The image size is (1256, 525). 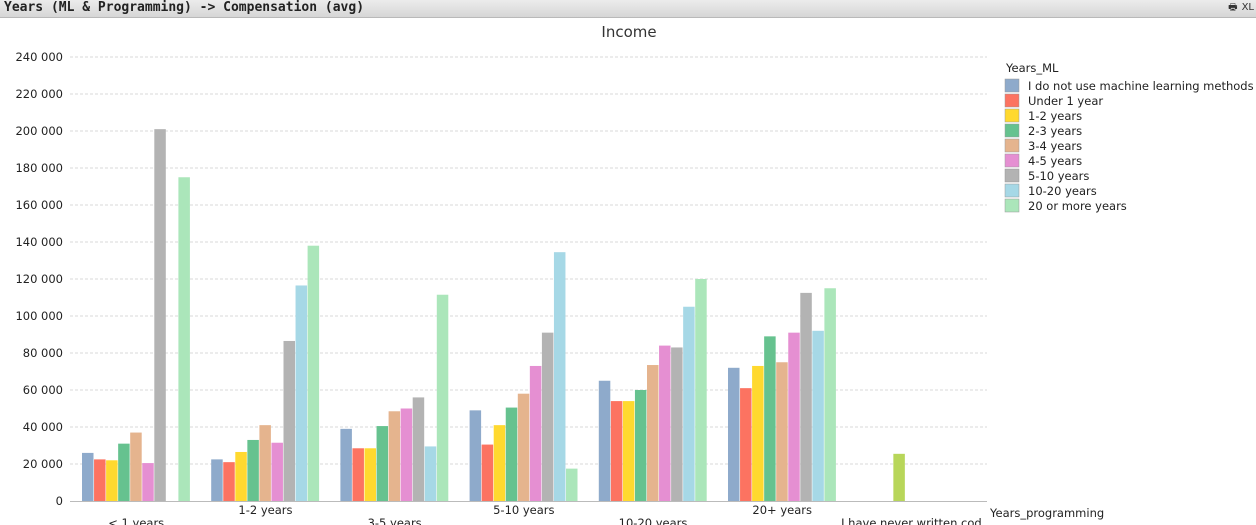 What do you see at coordinates (39, 94) in the screenshot?
I see `y-tick-label: 220 000` at bounding box center [39, 94].